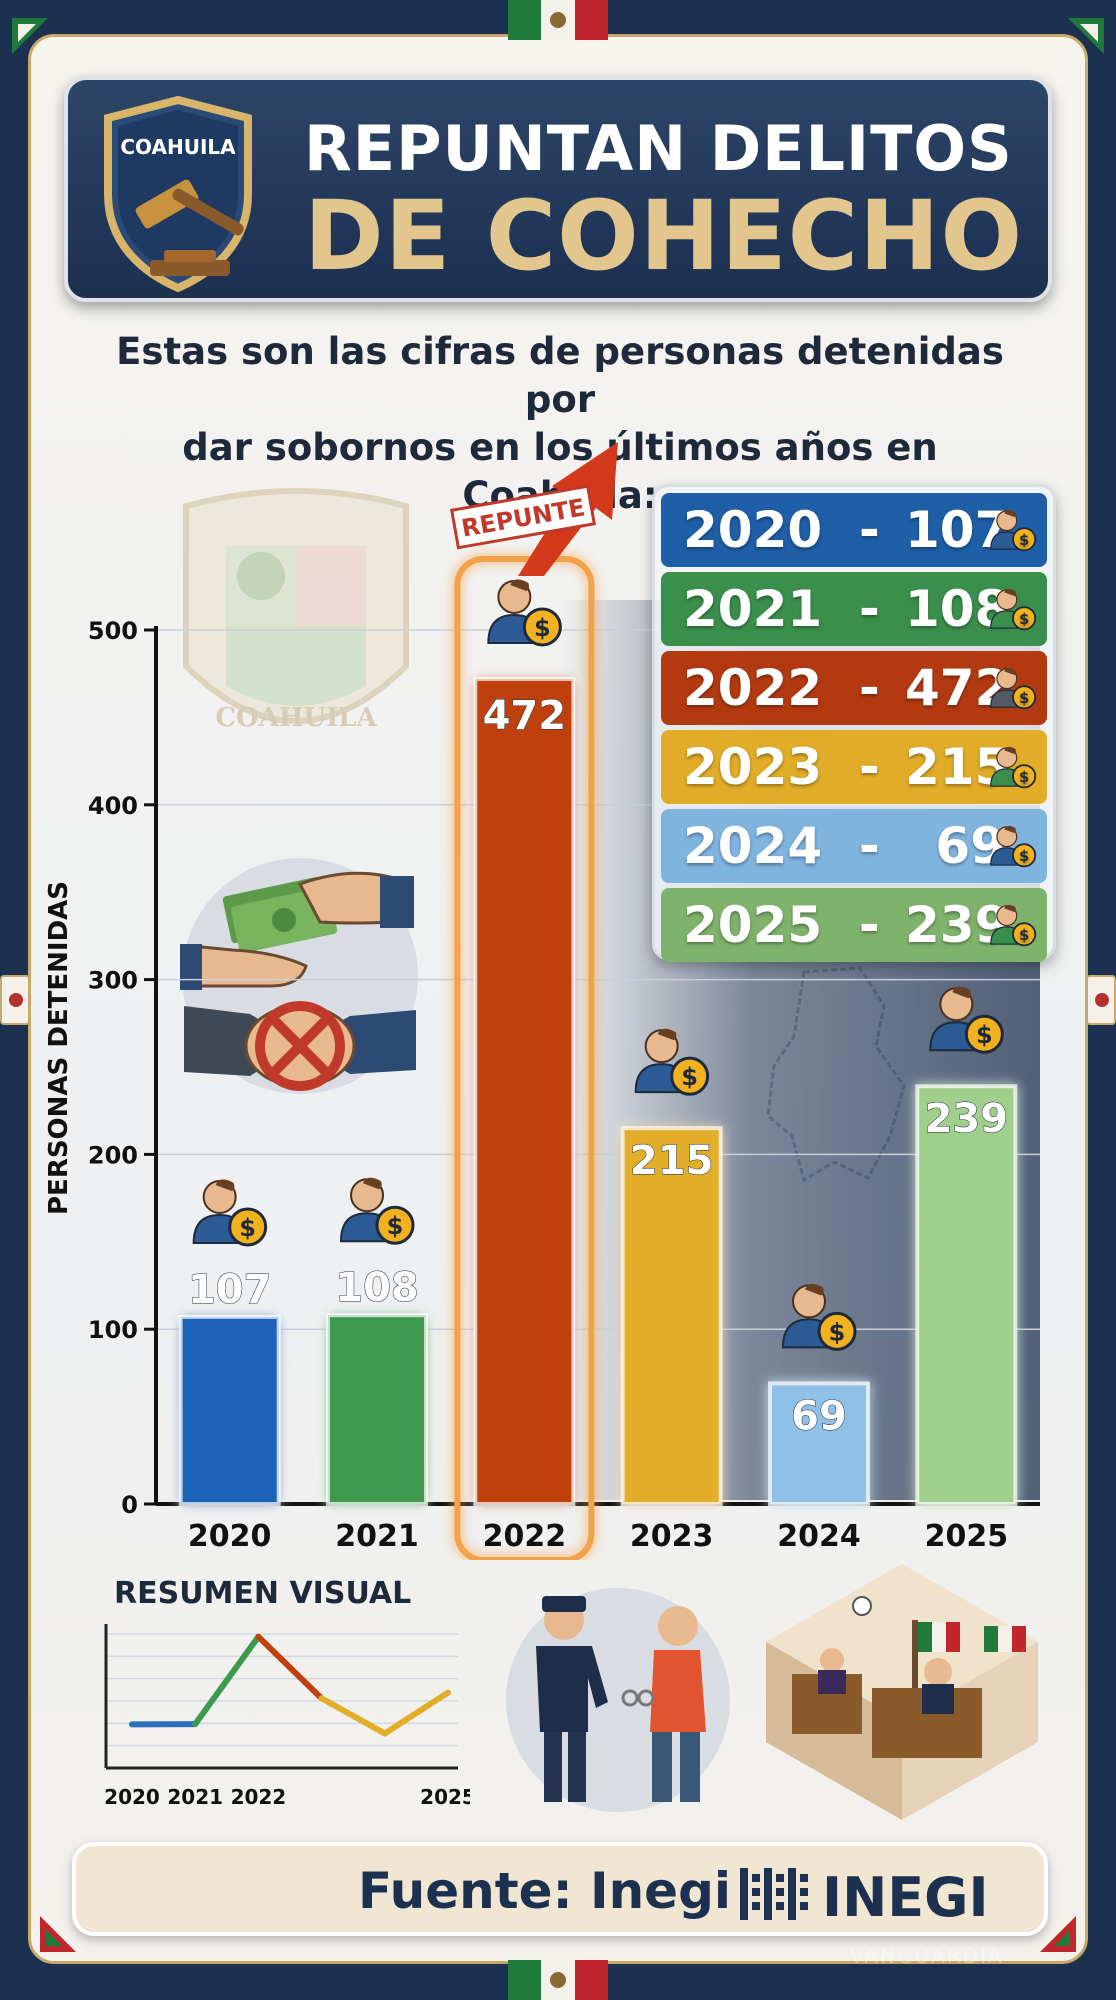 Image resolution: width=1116 pixels, height=2000 pixels. What do you see at coordinates (819, 1416) in the screenshot?
I see `bar-value-label: 69` at bounding box center [819, 1416].